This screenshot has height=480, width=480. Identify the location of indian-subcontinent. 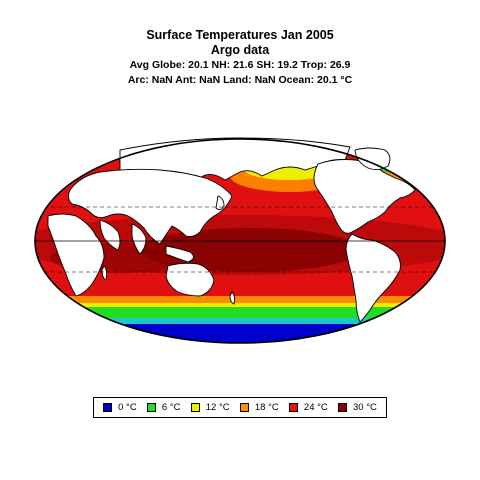
(139, 239).